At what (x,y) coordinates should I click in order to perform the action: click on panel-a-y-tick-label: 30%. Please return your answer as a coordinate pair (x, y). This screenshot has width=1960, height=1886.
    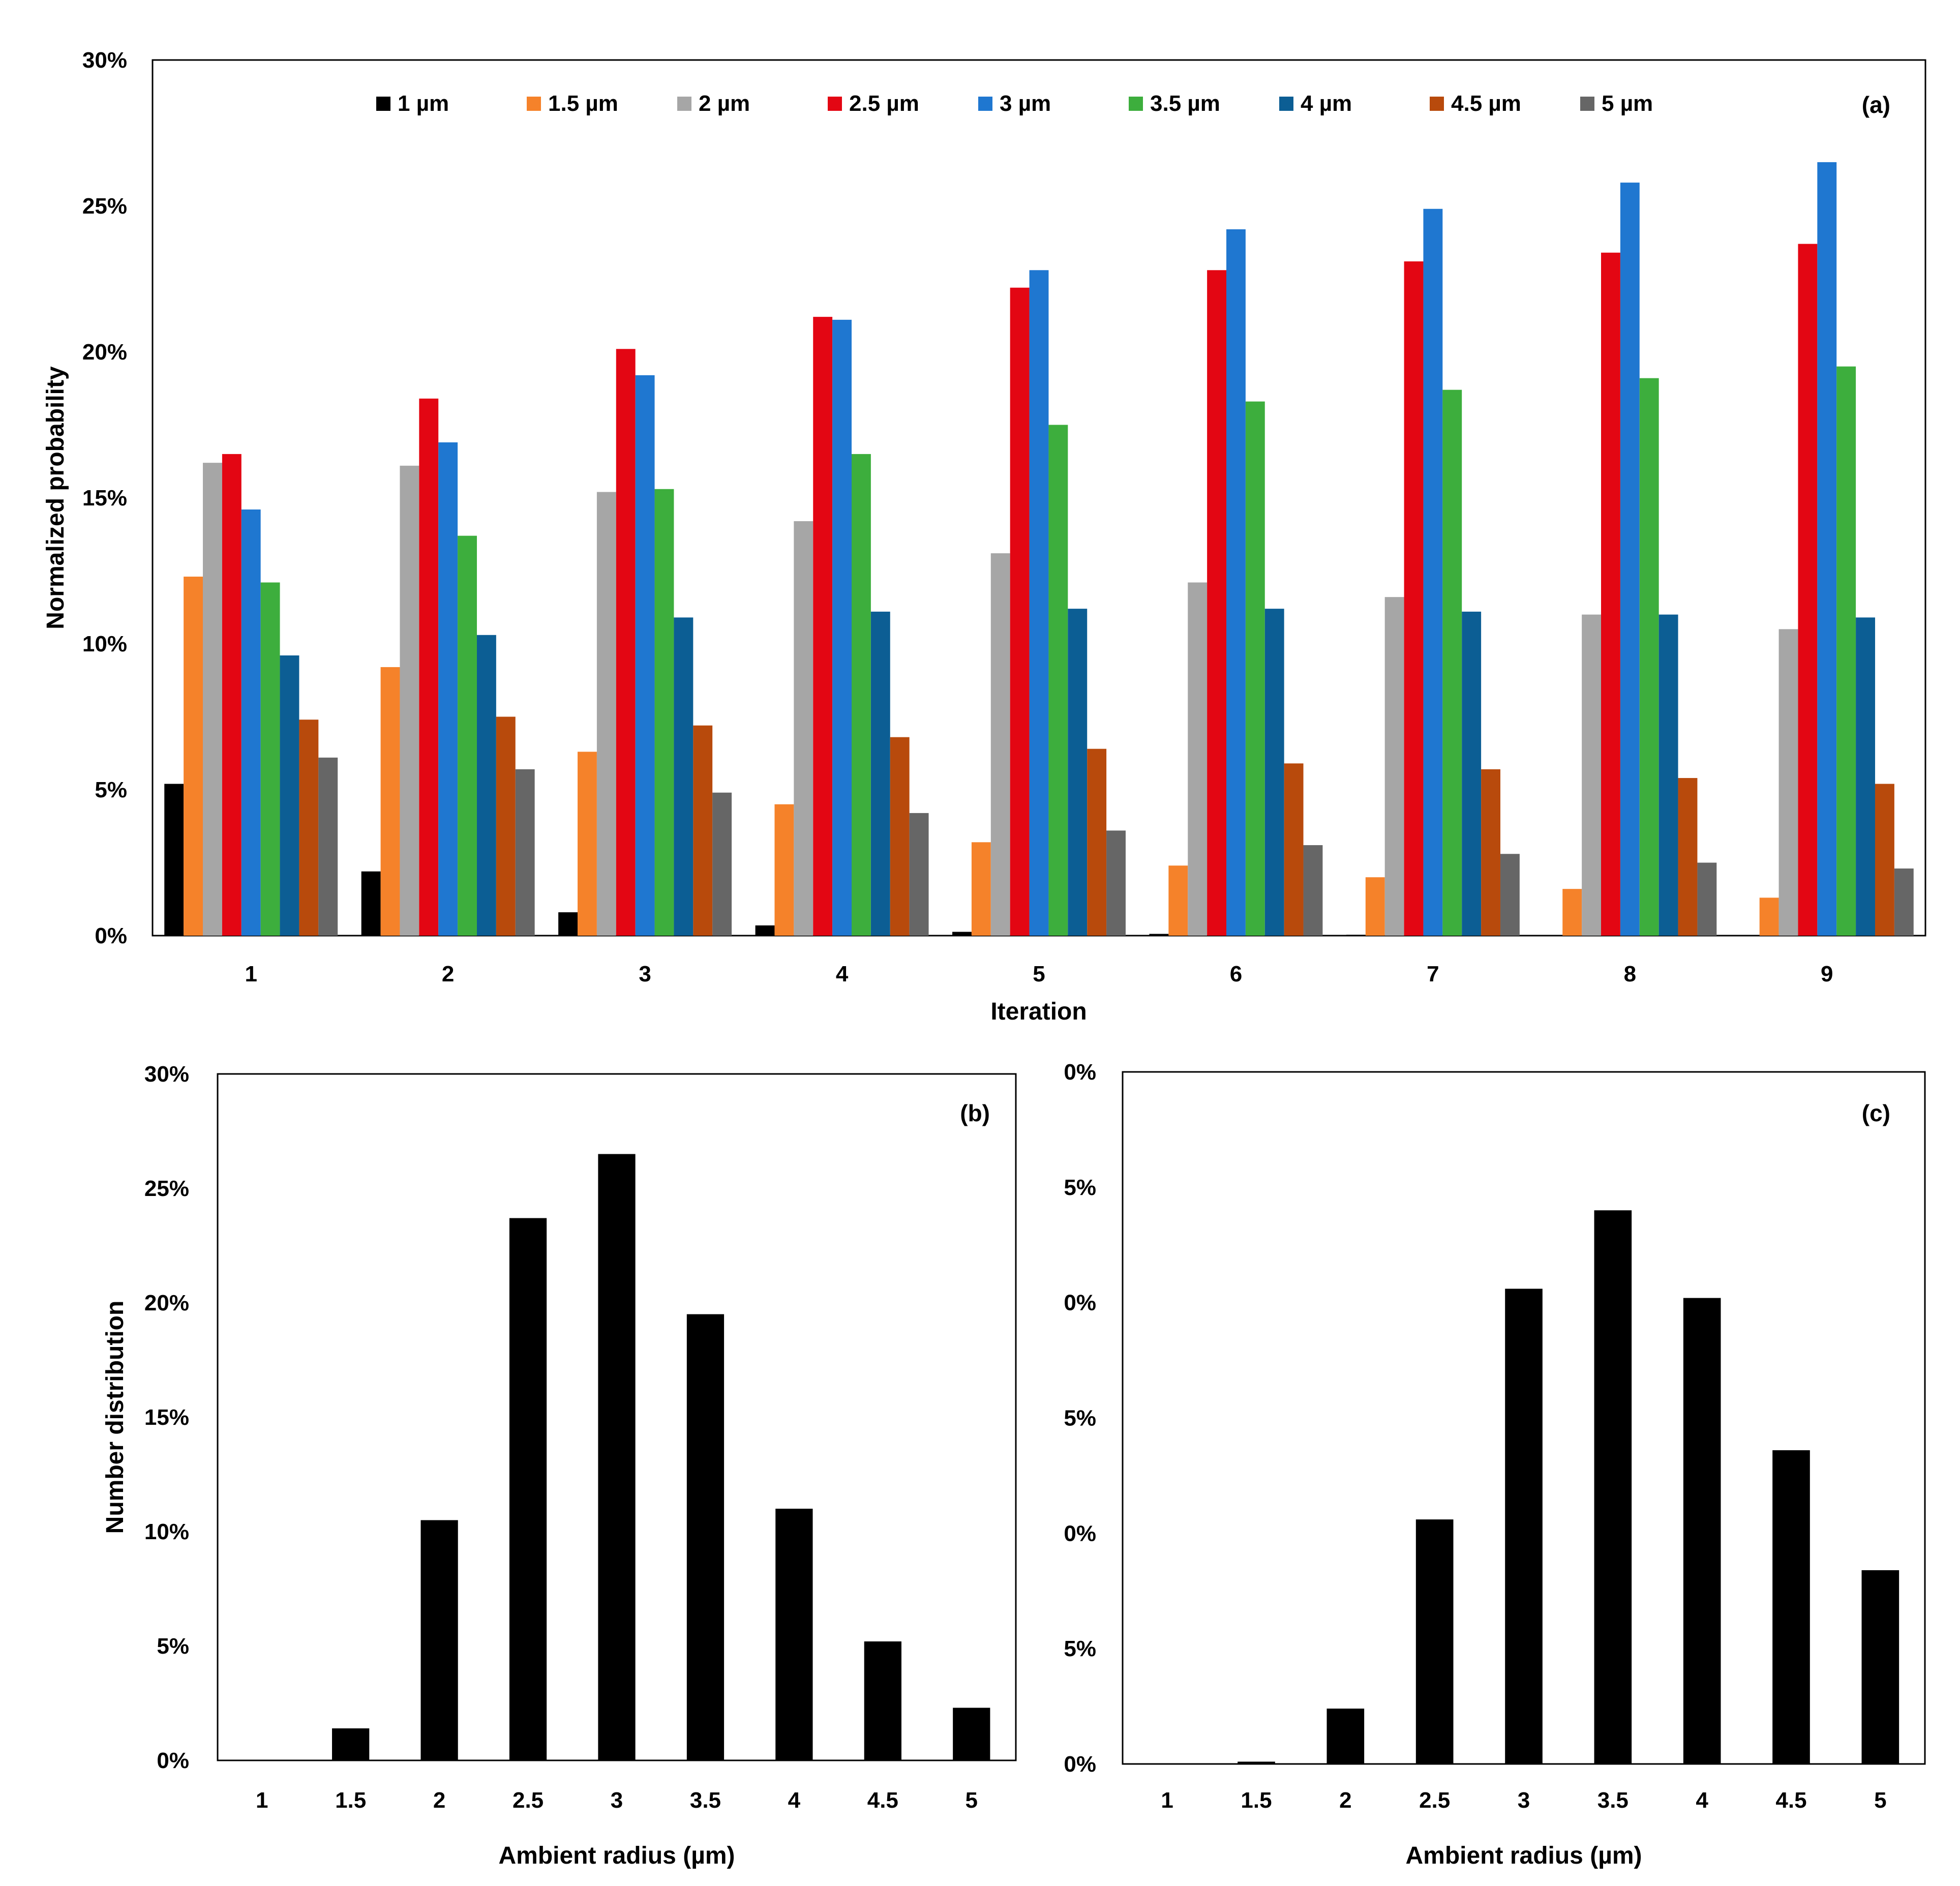
    Looking at the image, I should click on (104, 61).